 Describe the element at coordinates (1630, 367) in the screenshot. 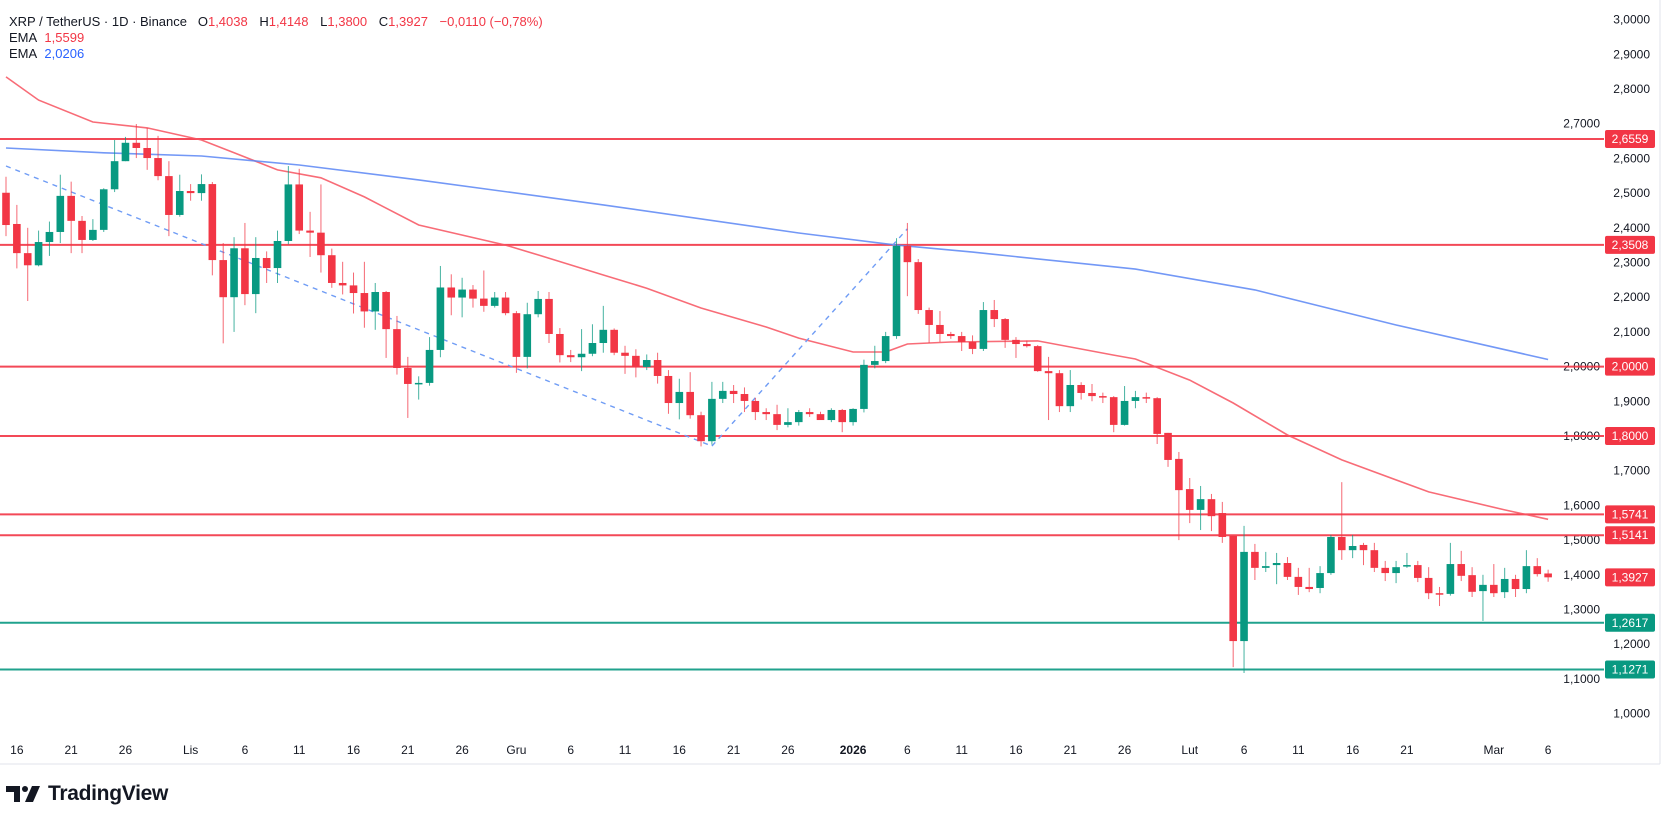

I see `level-price-tag-label: 2,0000` at that location.